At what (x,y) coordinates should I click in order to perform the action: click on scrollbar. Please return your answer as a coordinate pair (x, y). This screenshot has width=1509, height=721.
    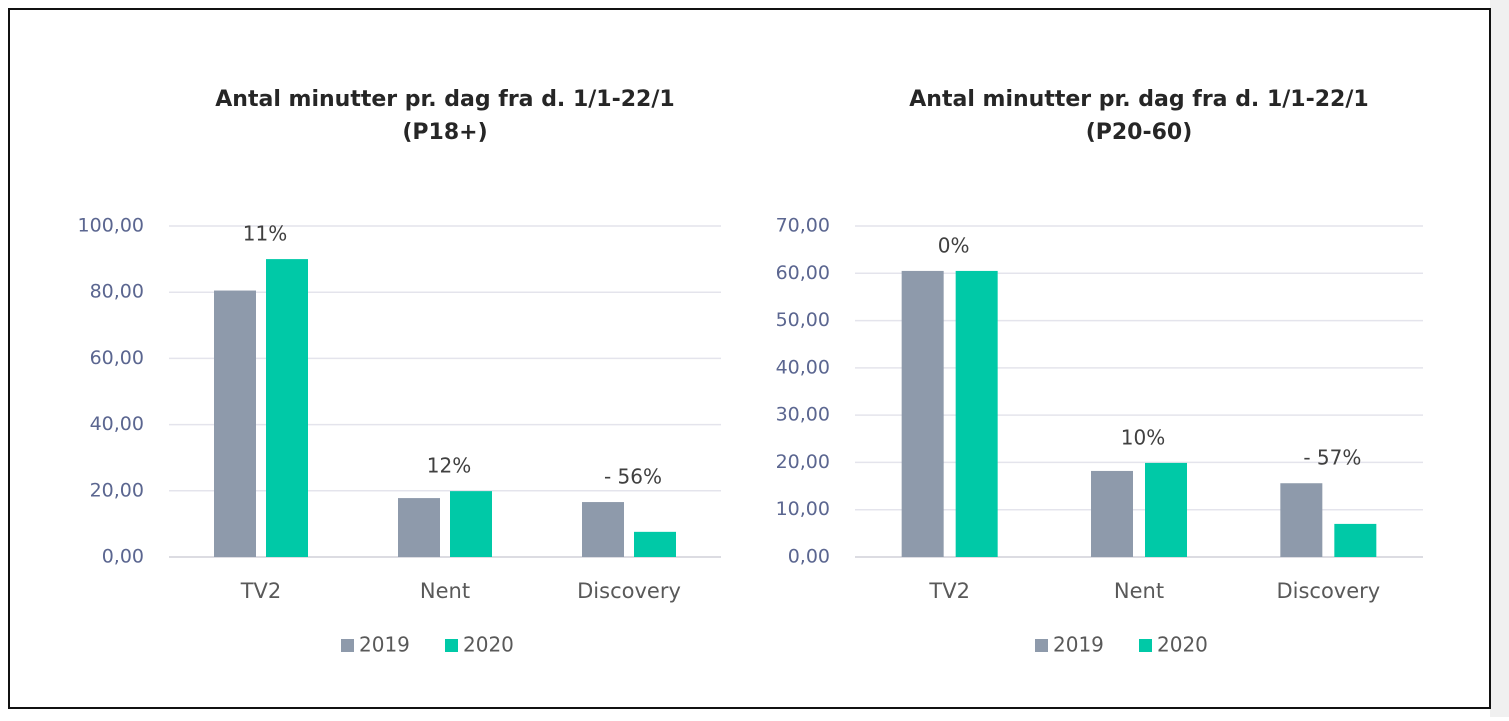
    Looking at the image, I should click on (1499, 358).